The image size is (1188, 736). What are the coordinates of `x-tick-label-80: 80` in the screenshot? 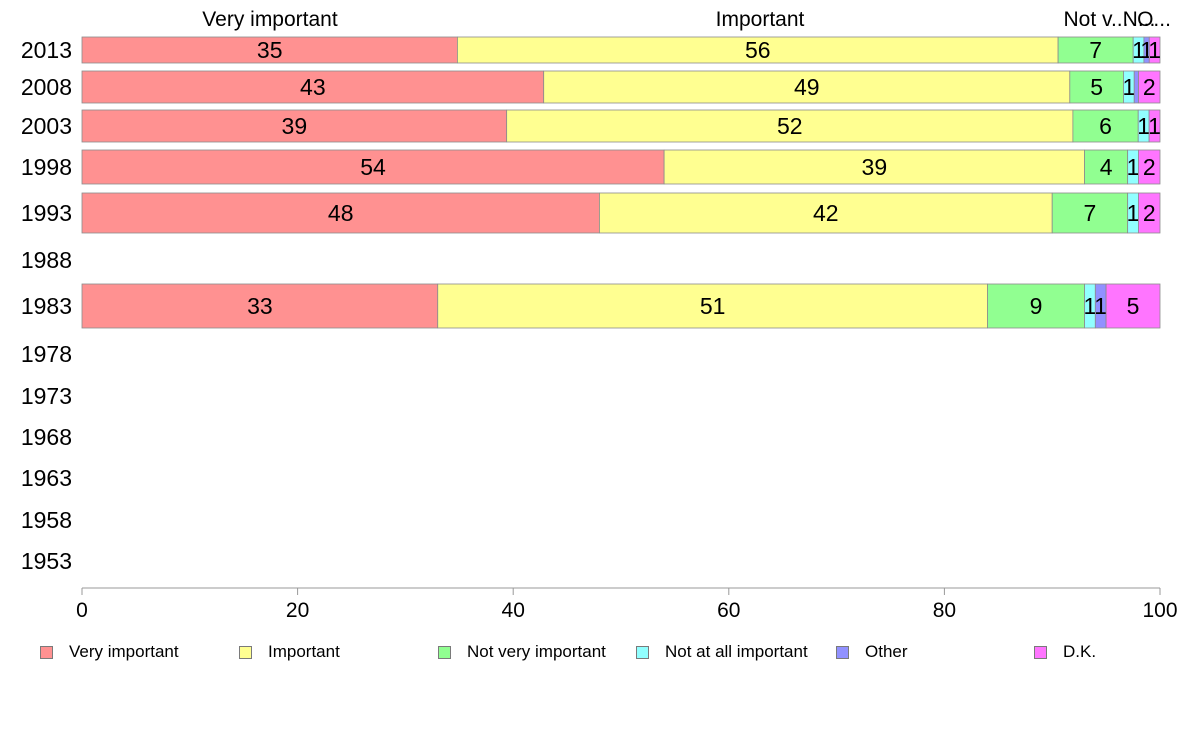 It's located at (944, 610).